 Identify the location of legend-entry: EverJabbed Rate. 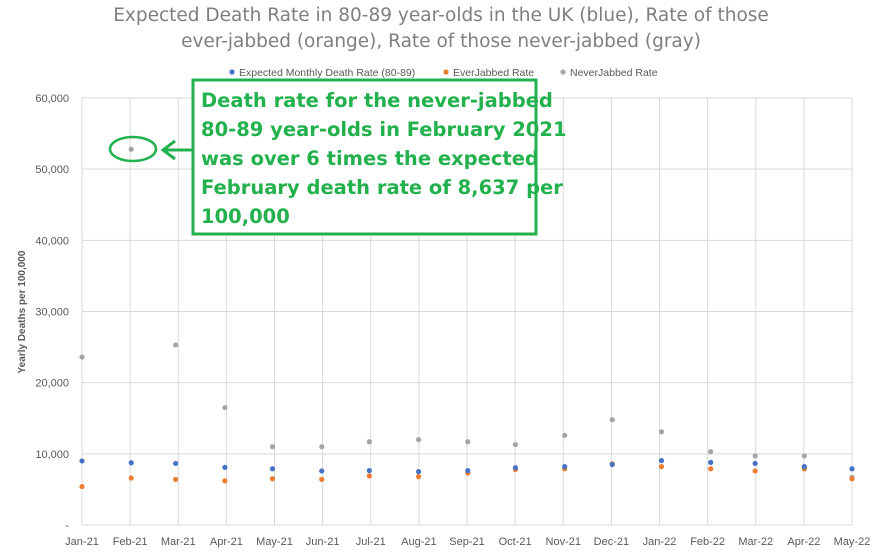
(488, 73).